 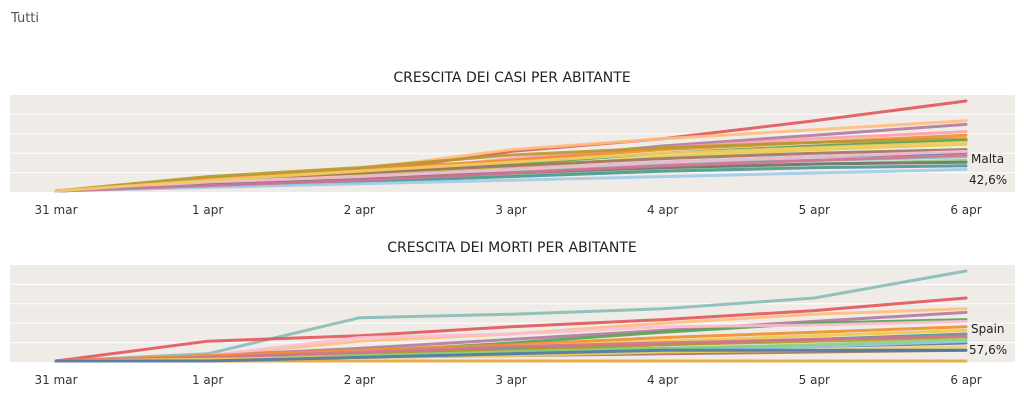 What do you see at coordinates (814, 380) in the screenshot?
I see `deaths-x-tick-label: 5 apr` at bounding box center [814, 380].